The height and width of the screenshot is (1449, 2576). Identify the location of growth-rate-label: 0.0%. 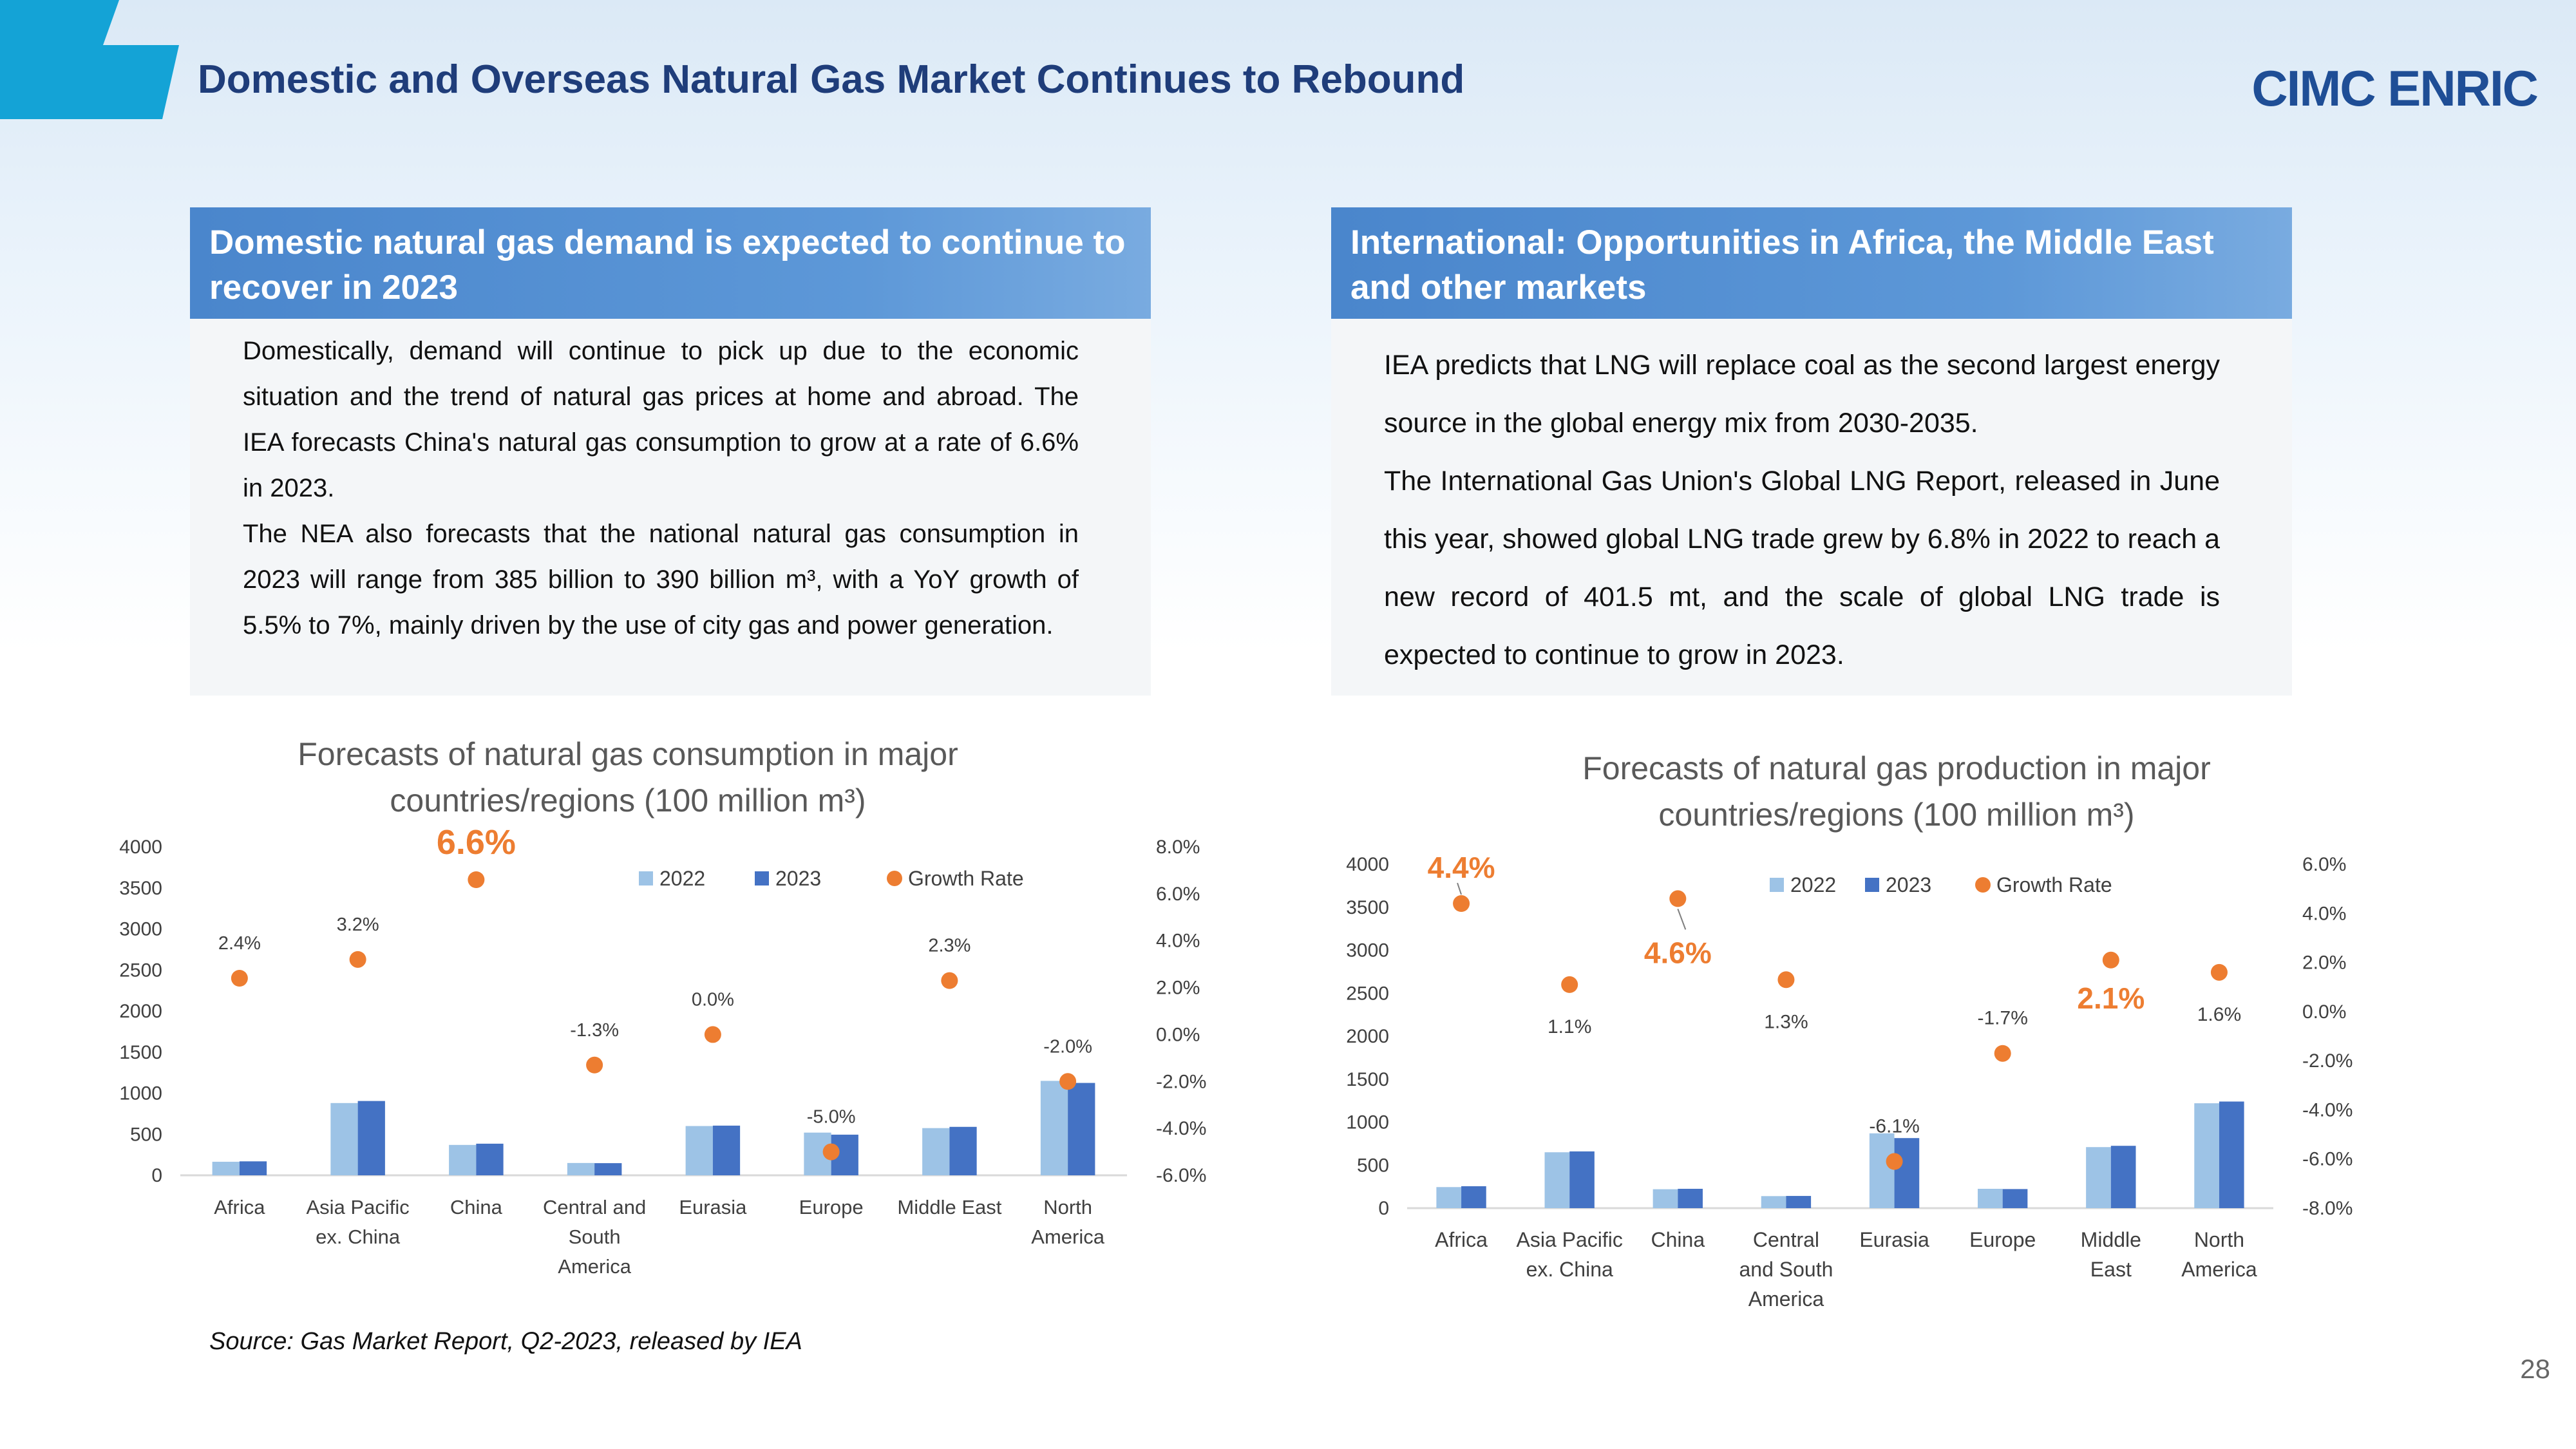
(713, 1000).